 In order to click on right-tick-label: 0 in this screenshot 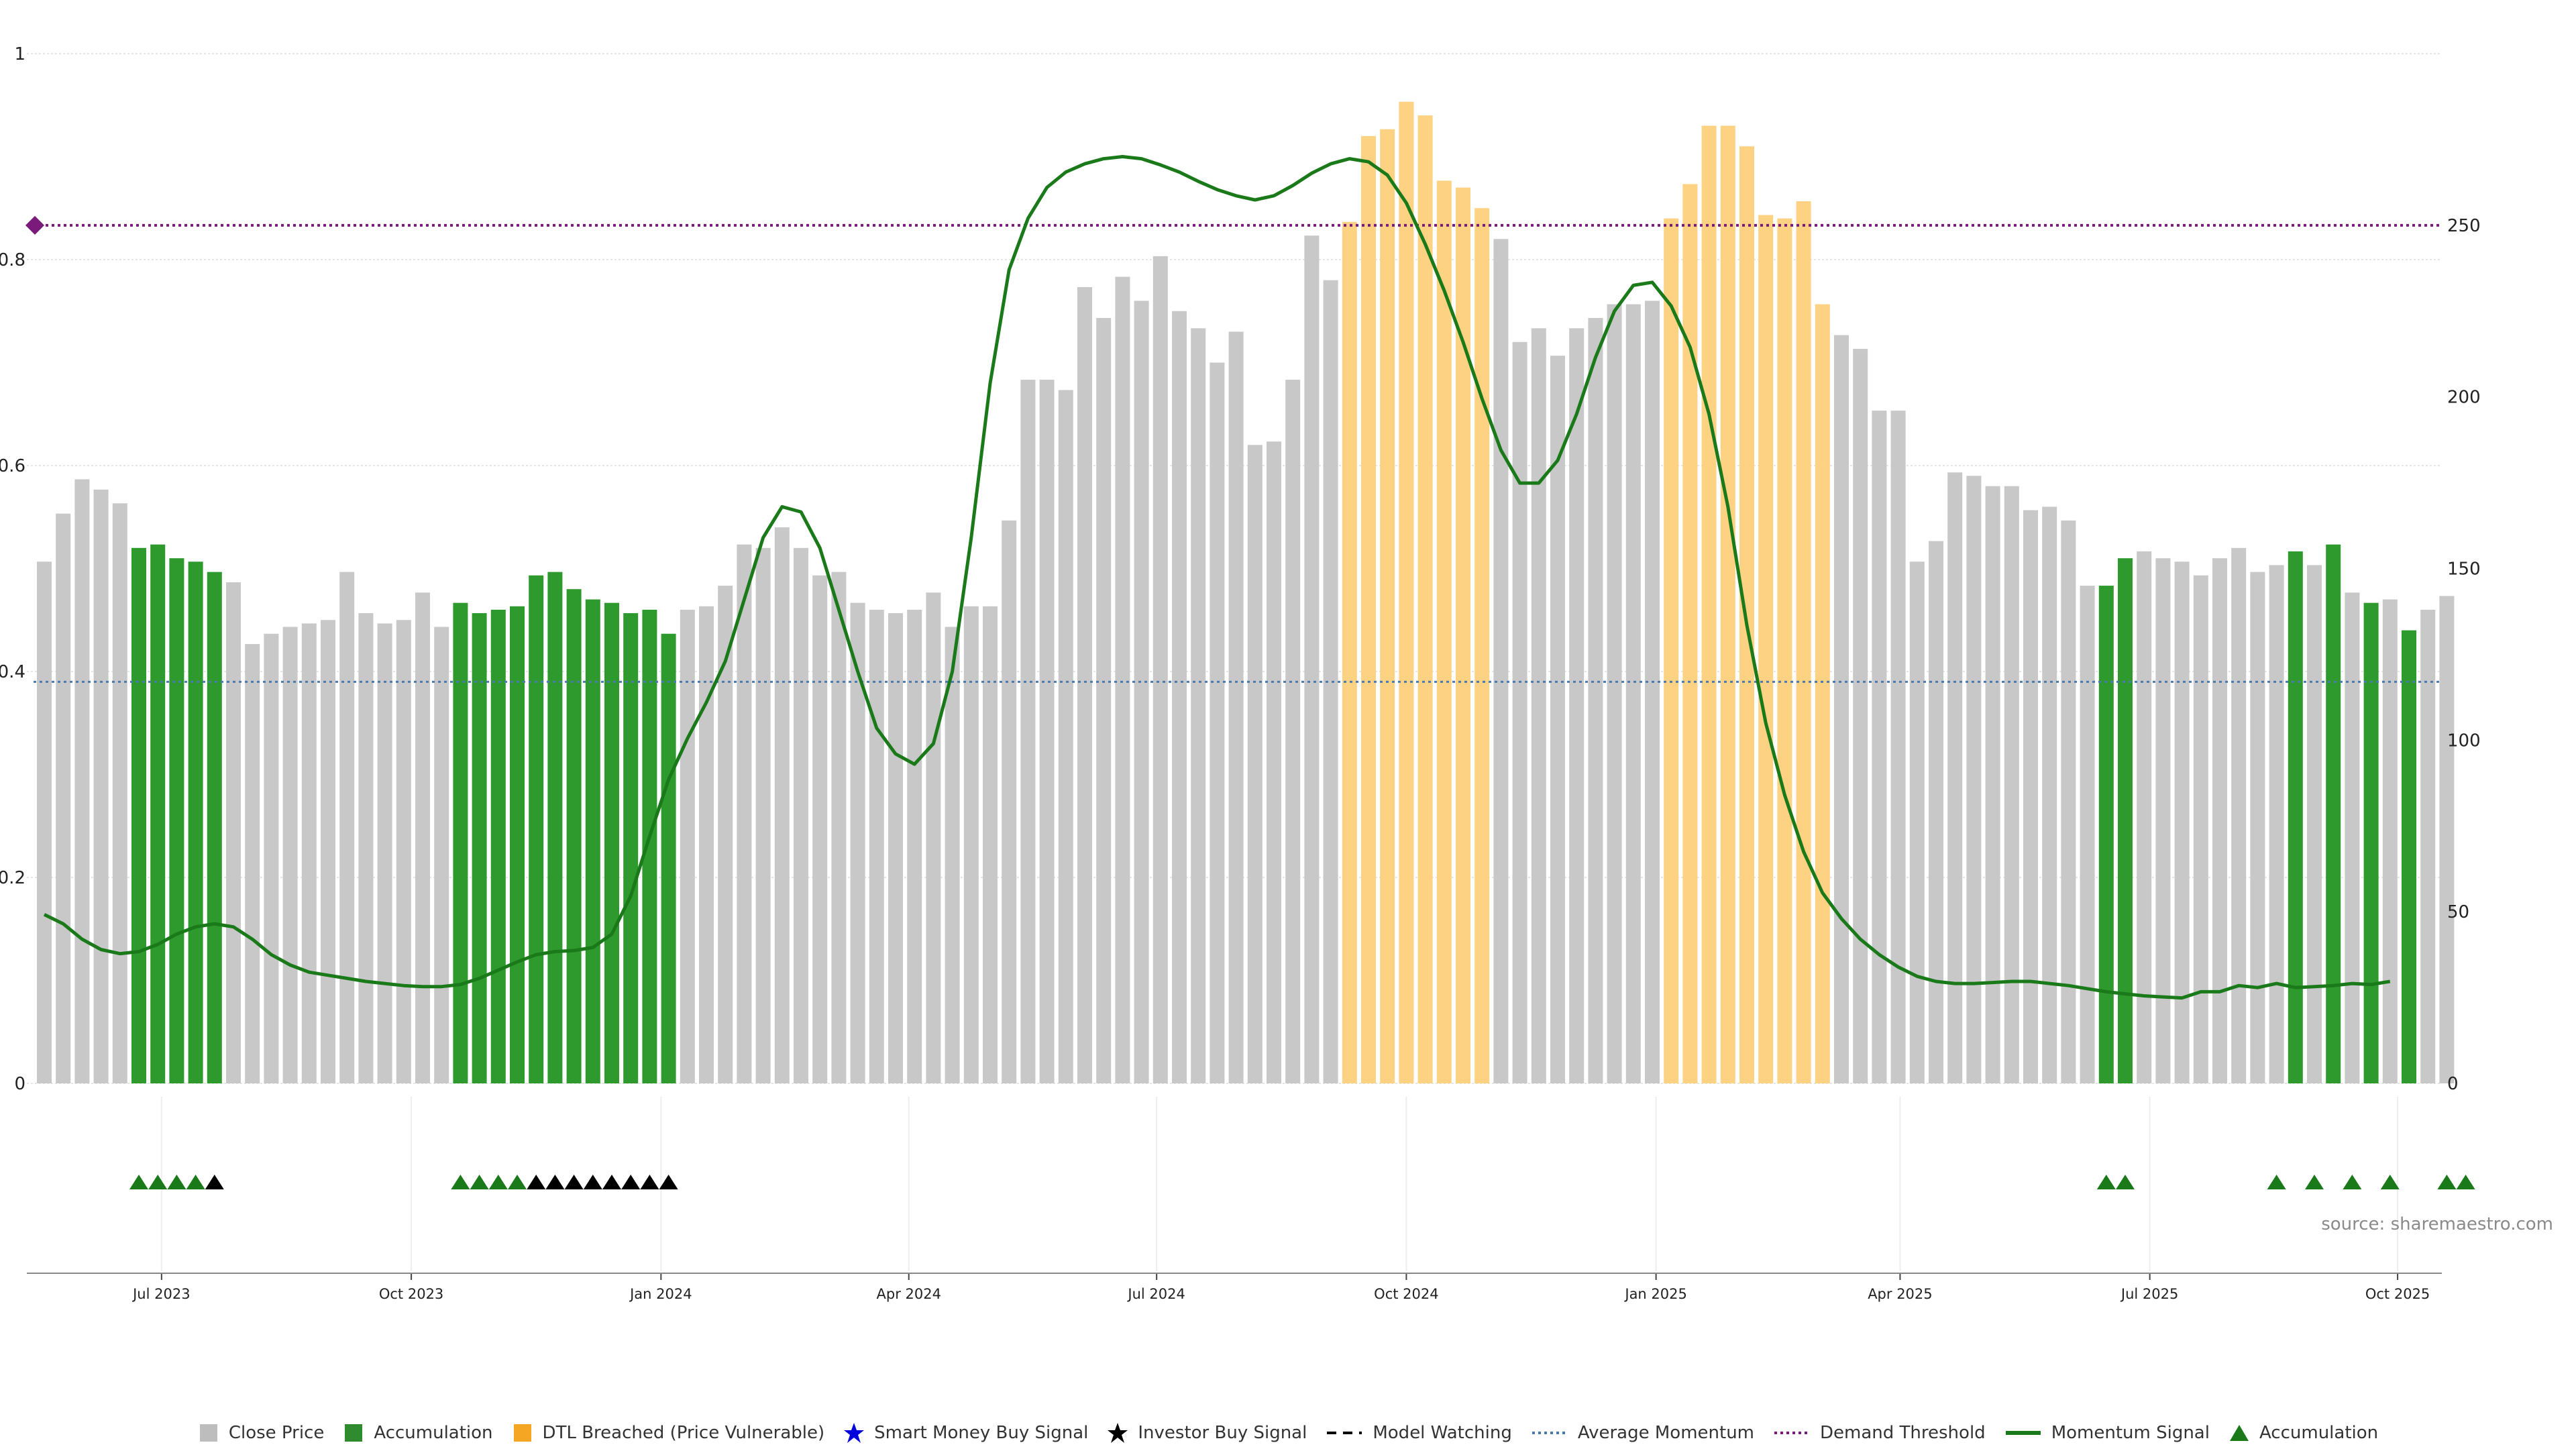, I will do `click(2453, 1084)`.